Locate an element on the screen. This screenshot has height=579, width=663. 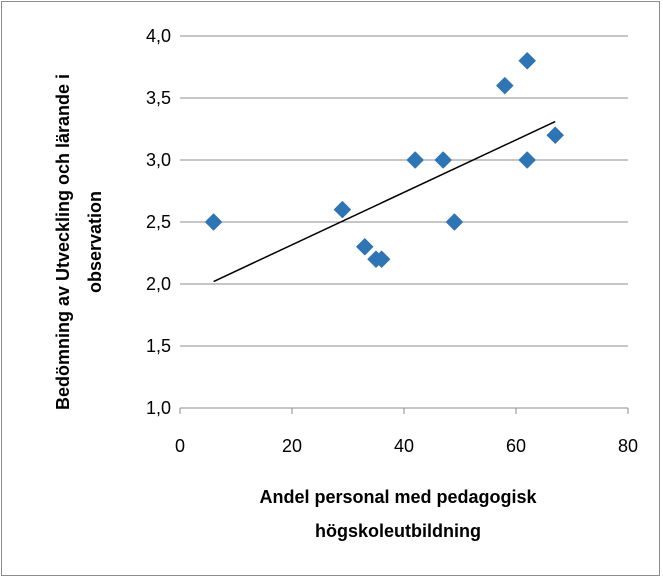
y-axis-title-line: observation is located at coordinates (95, 242).